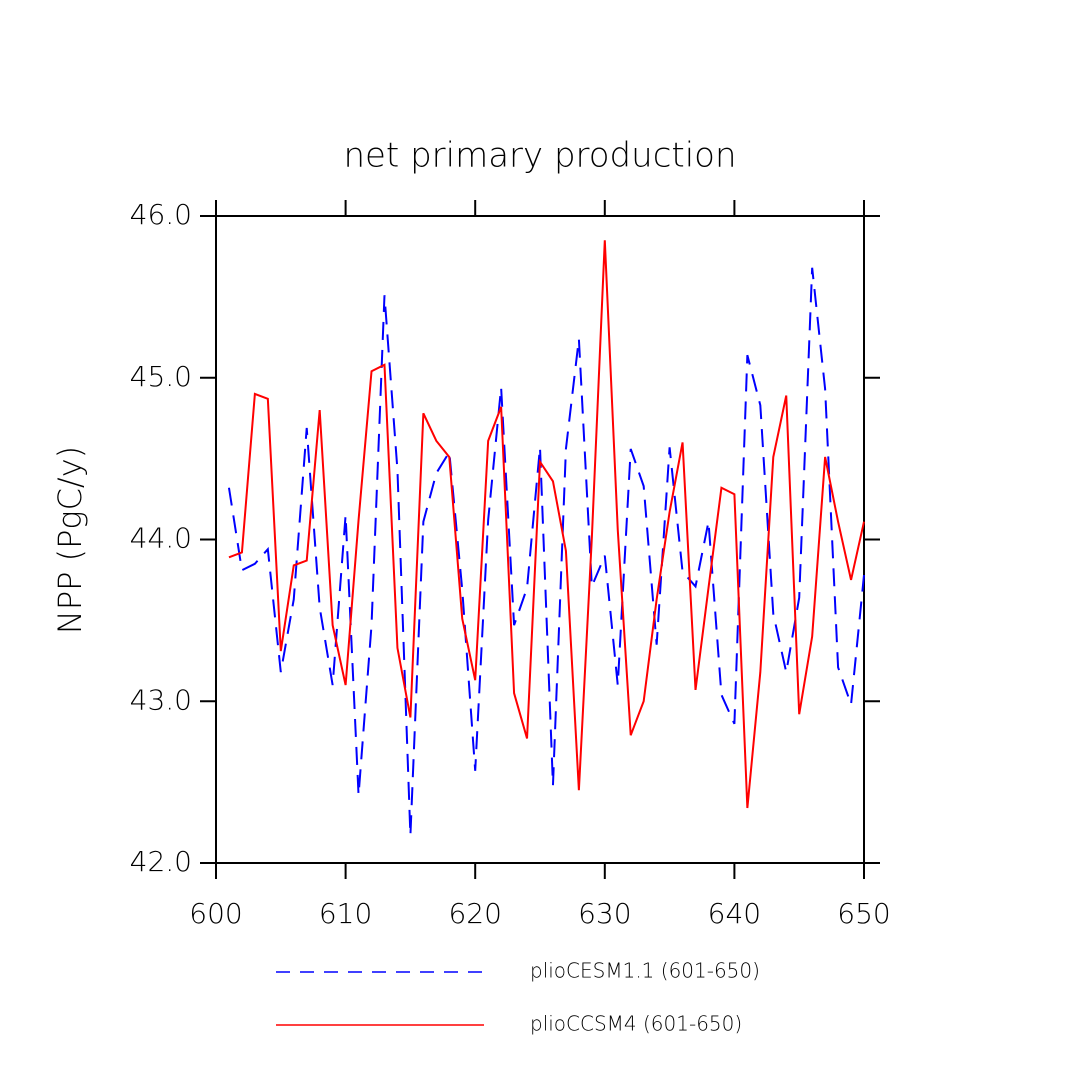  Describe the element at coordinates (161, 699) in the screenshot. I see `y-tick-label: 43.0` at that location.